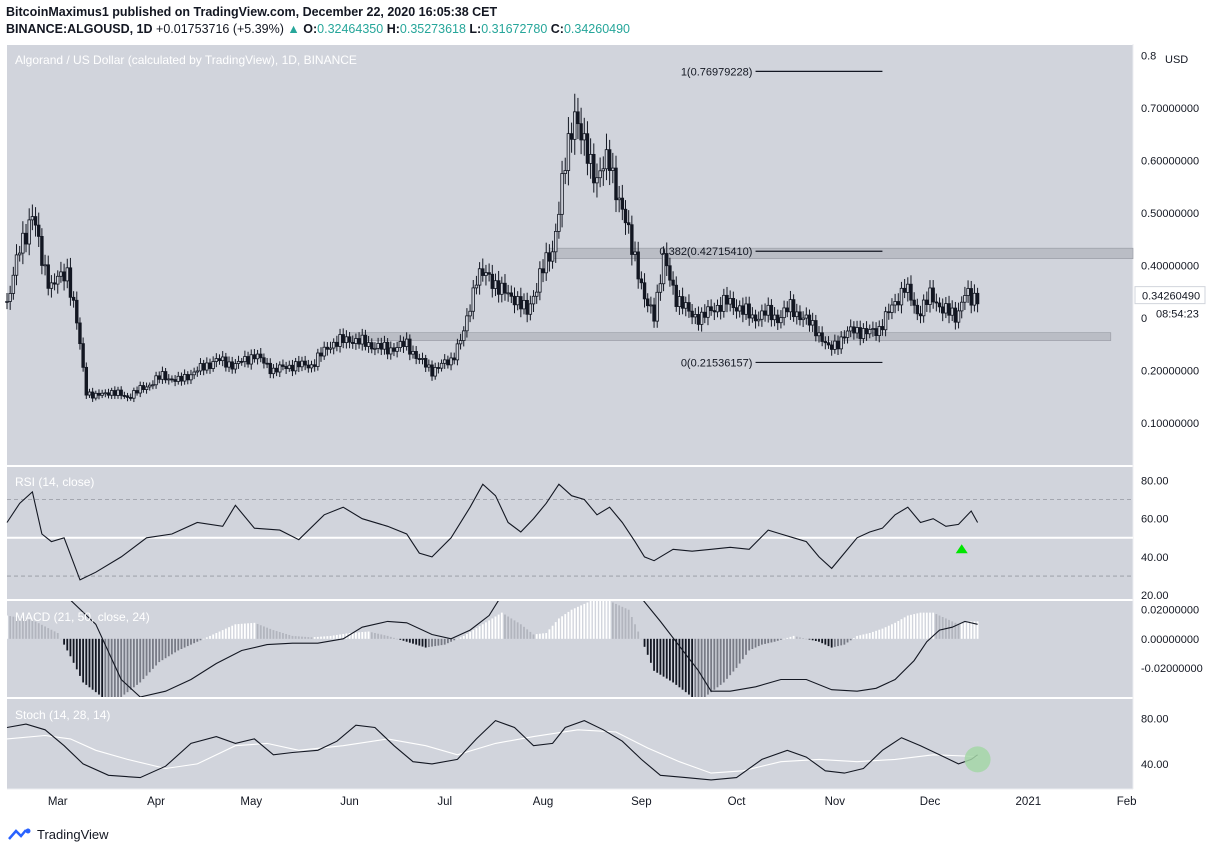  I want to click on fib-level-label: 0.382(0.42715410), so click(705, 252).